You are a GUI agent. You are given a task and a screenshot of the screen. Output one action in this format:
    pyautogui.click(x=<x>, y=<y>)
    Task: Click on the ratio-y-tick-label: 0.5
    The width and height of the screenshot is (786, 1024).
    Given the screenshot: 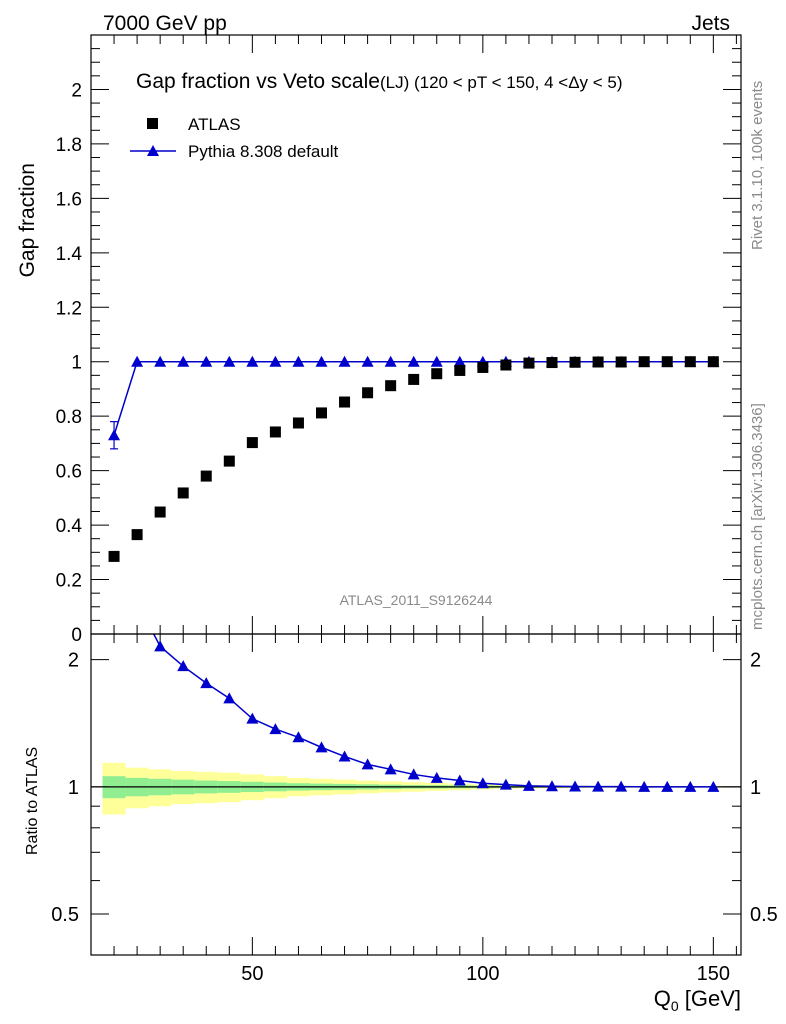 What is the action you would take?
    pyautogui.click(x=65, y=915)
    